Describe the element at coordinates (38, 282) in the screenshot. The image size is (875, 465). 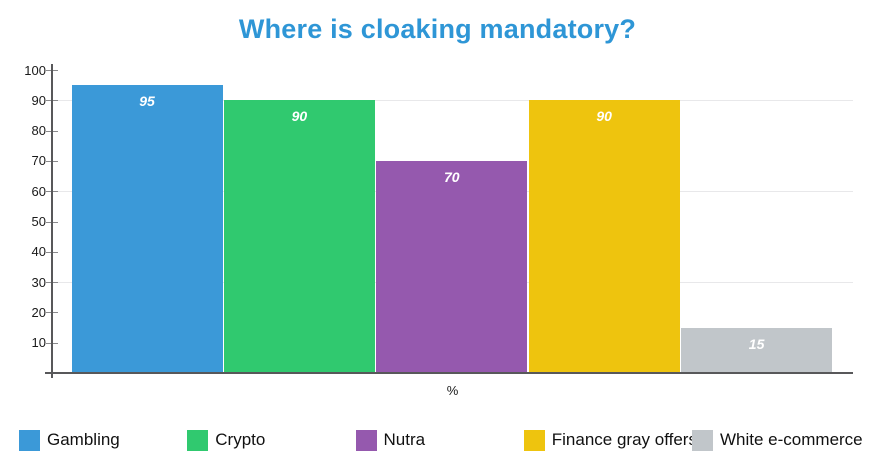
I see `y-tick-label: 30` at that location.